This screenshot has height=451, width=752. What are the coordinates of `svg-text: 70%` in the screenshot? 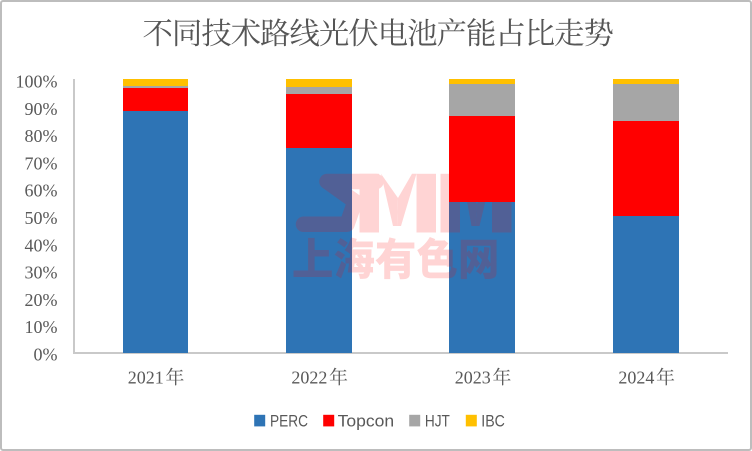 It's located at (41, 163).